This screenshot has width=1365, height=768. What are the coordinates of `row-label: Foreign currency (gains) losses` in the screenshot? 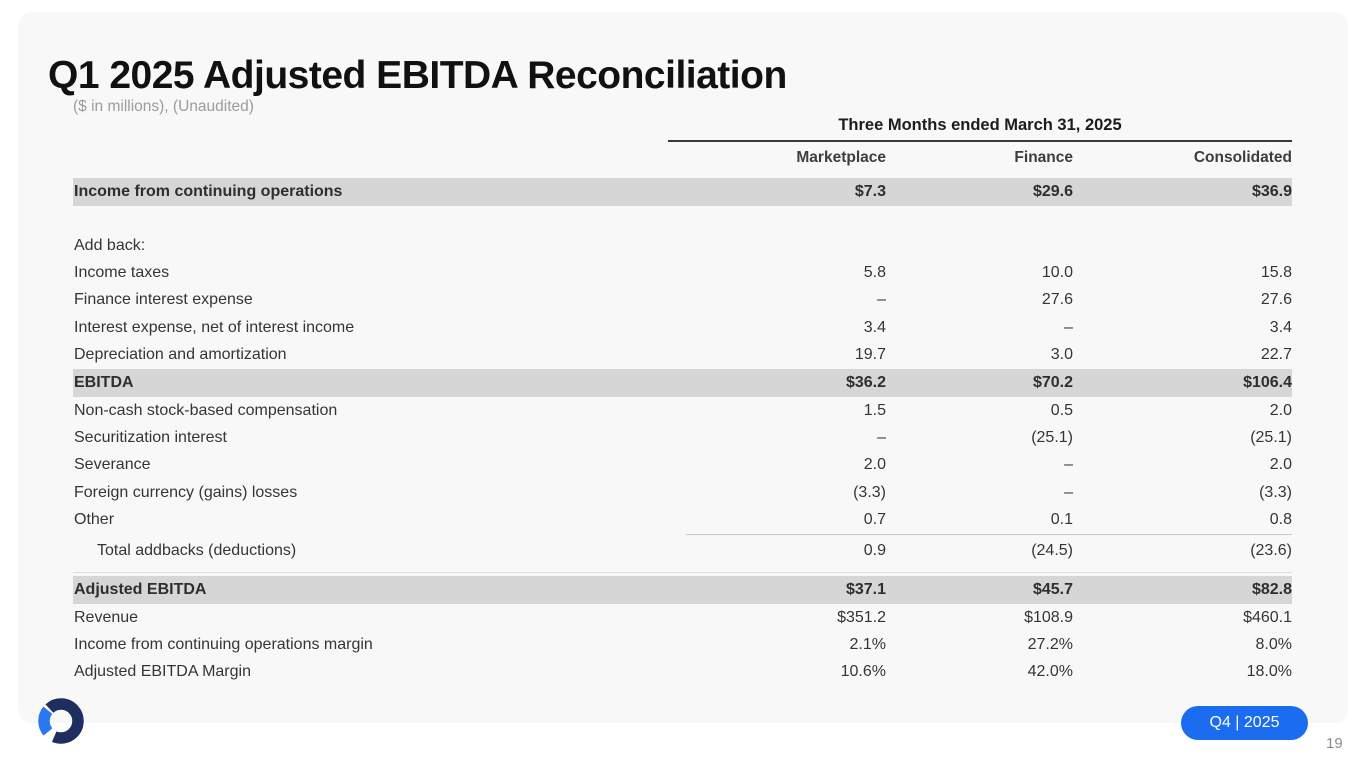 It's located at (186, 492).